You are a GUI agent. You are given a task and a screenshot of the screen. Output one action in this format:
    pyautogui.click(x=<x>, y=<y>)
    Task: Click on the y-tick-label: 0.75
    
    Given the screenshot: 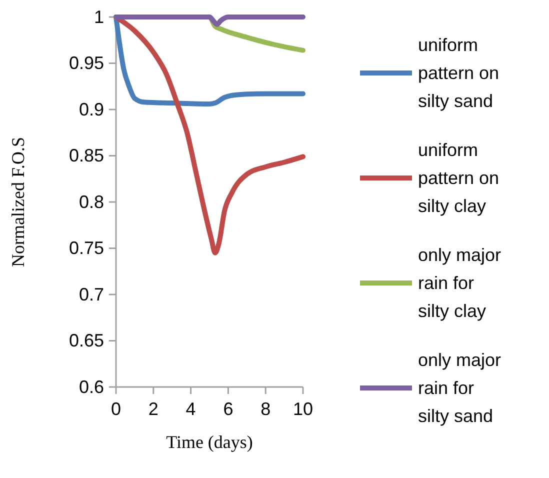 What is the action you would take?
    pyautogui.click(x=86, y=248)
    